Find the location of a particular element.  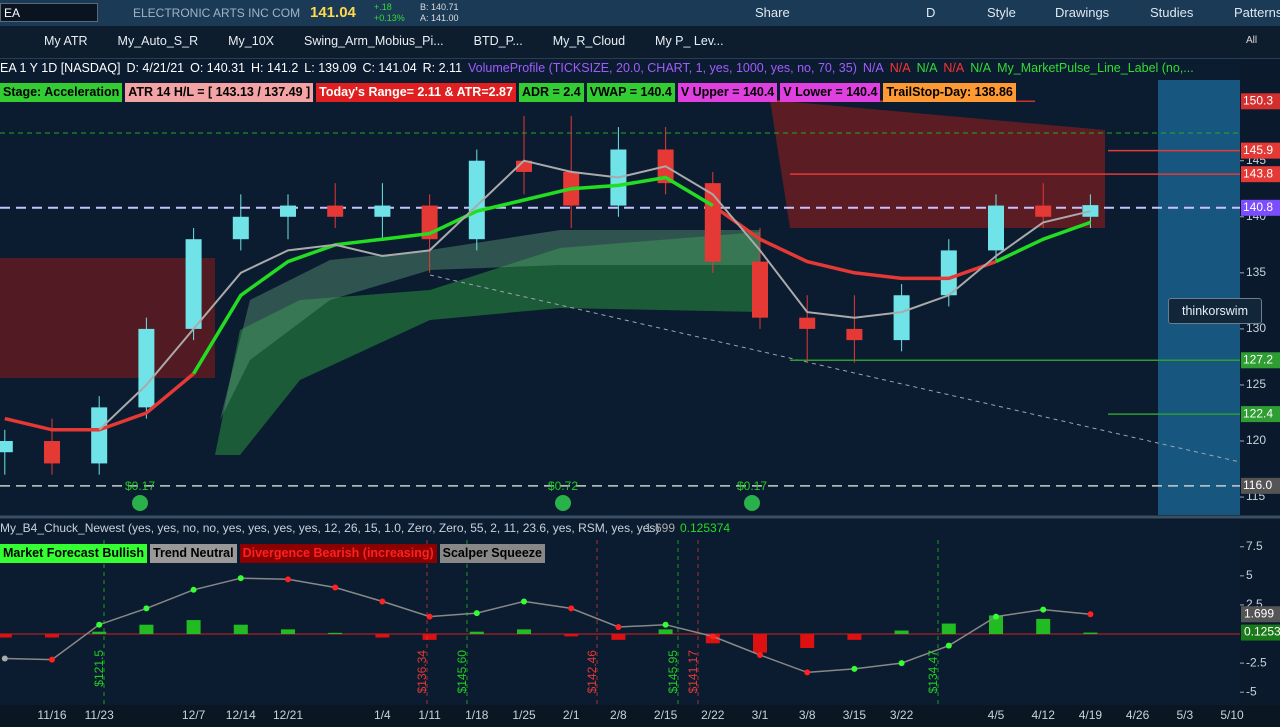

x-tick-label: 2/22 is located at coordinates (713, 715).